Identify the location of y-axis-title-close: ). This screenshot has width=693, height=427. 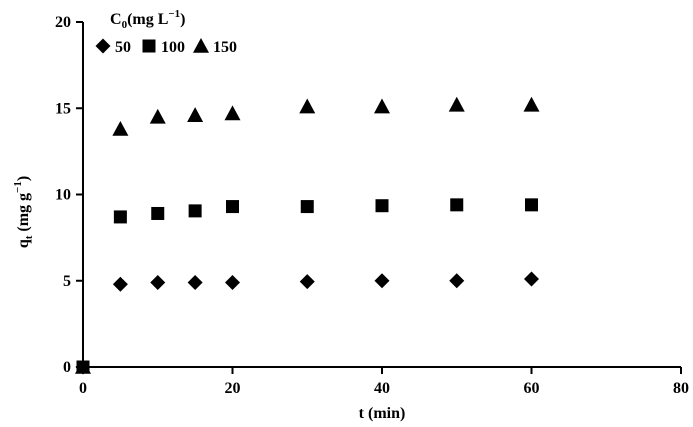
(23, 178).